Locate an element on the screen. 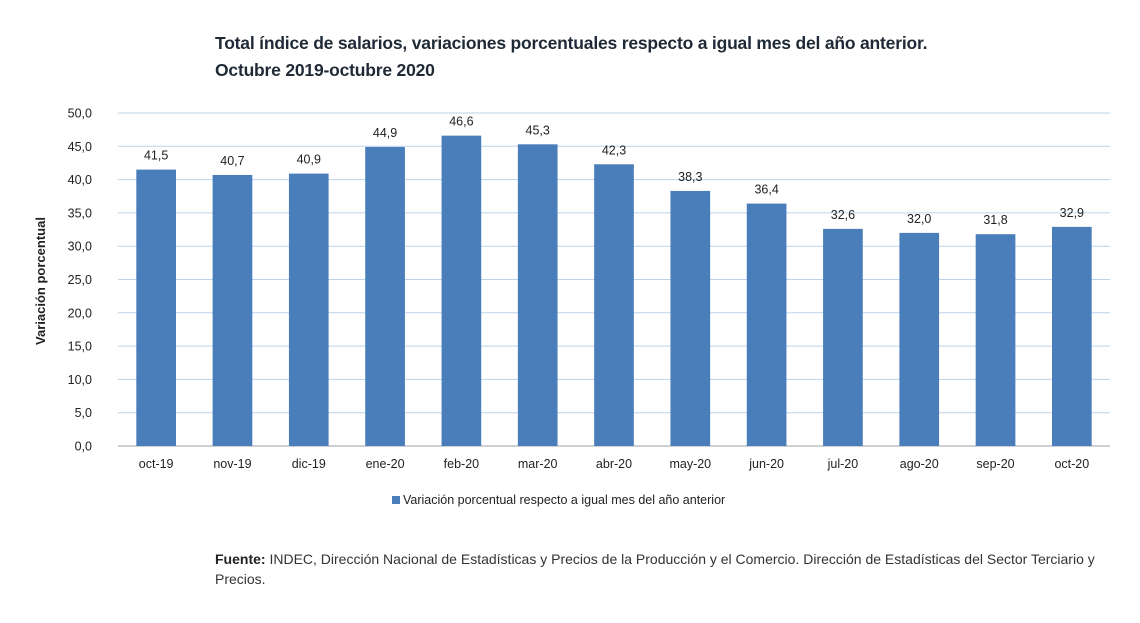  x-tick-label: feb-20 is located at coordinates (461, 464).